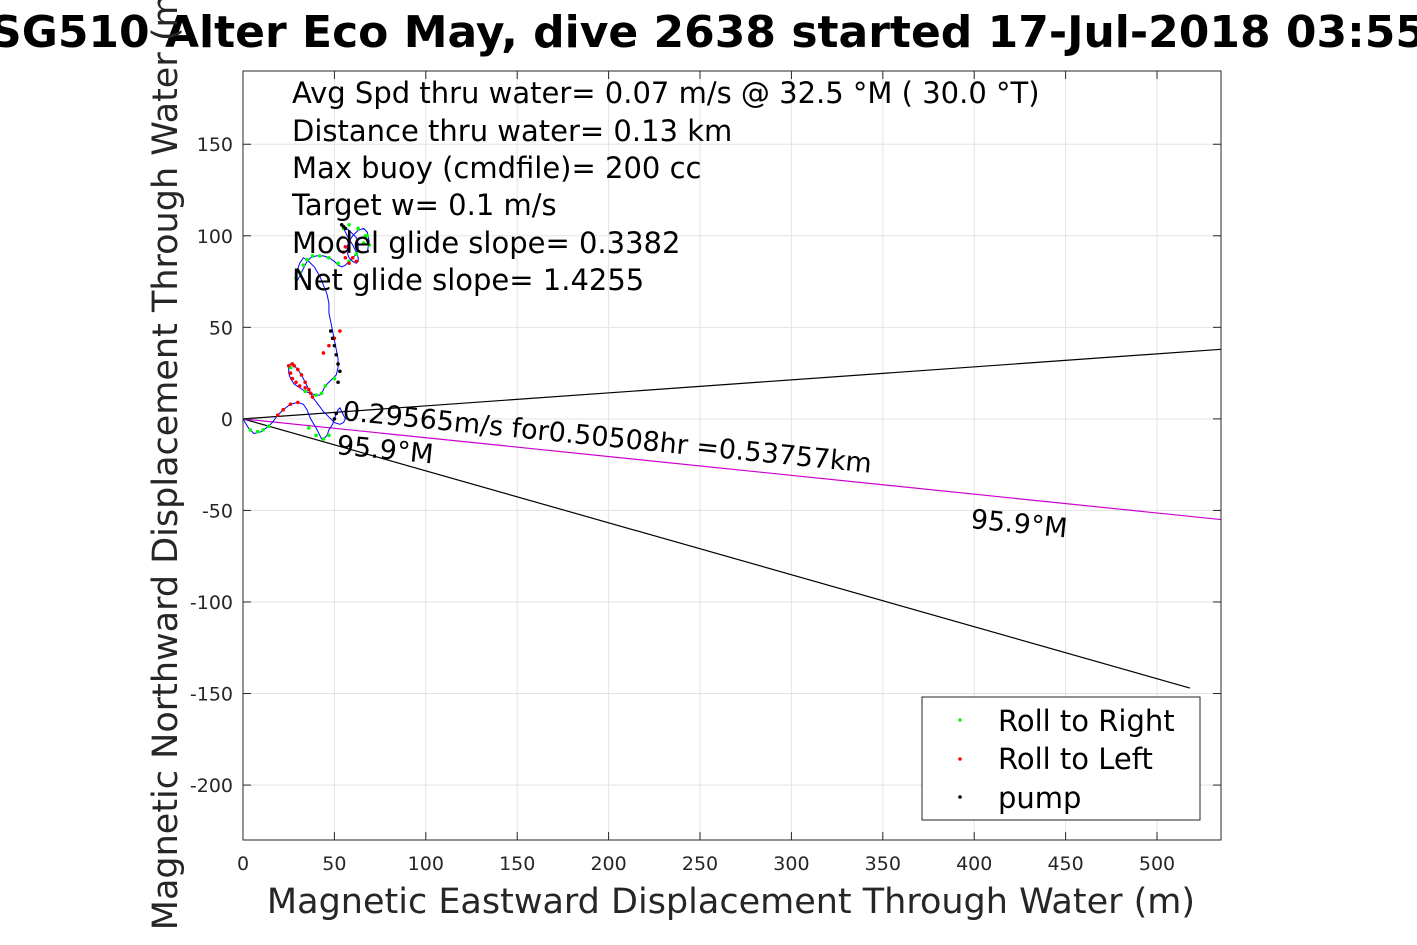 The height and width of the screenshot is (945, 1417). Describe the element at coordinates (1086, 721) in the screenshot. I see `legend-label-roll-right: Roll to Right` at that location.